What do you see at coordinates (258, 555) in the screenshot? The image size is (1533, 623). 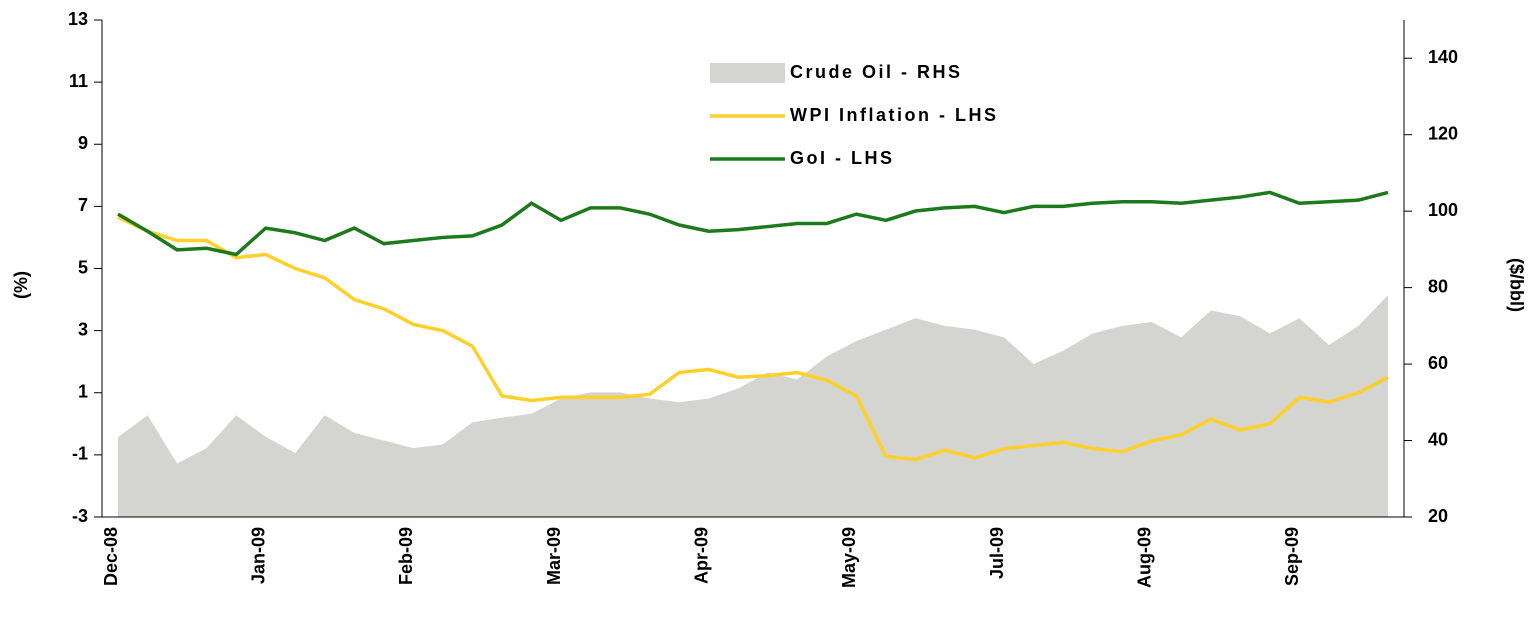 I see `x-tick-label: Jan-09` at bounding box center [258, 555].